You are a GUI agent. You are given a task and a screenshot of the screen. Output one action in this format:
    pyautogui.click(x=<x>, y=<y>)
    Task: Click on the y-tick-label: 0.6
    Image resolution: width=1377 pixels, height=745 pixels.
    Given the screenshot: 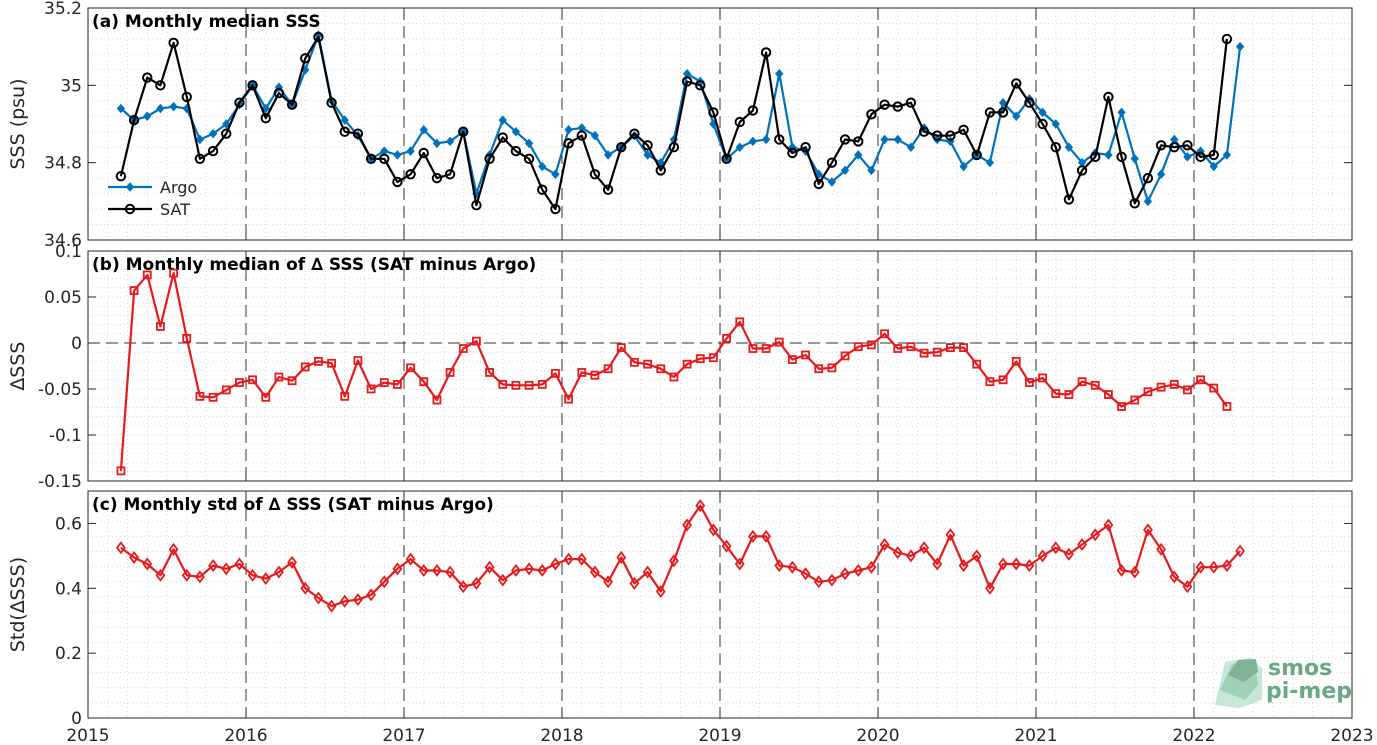 What is the action you would take?
    pyautogui.click(x=68, y=524)
    